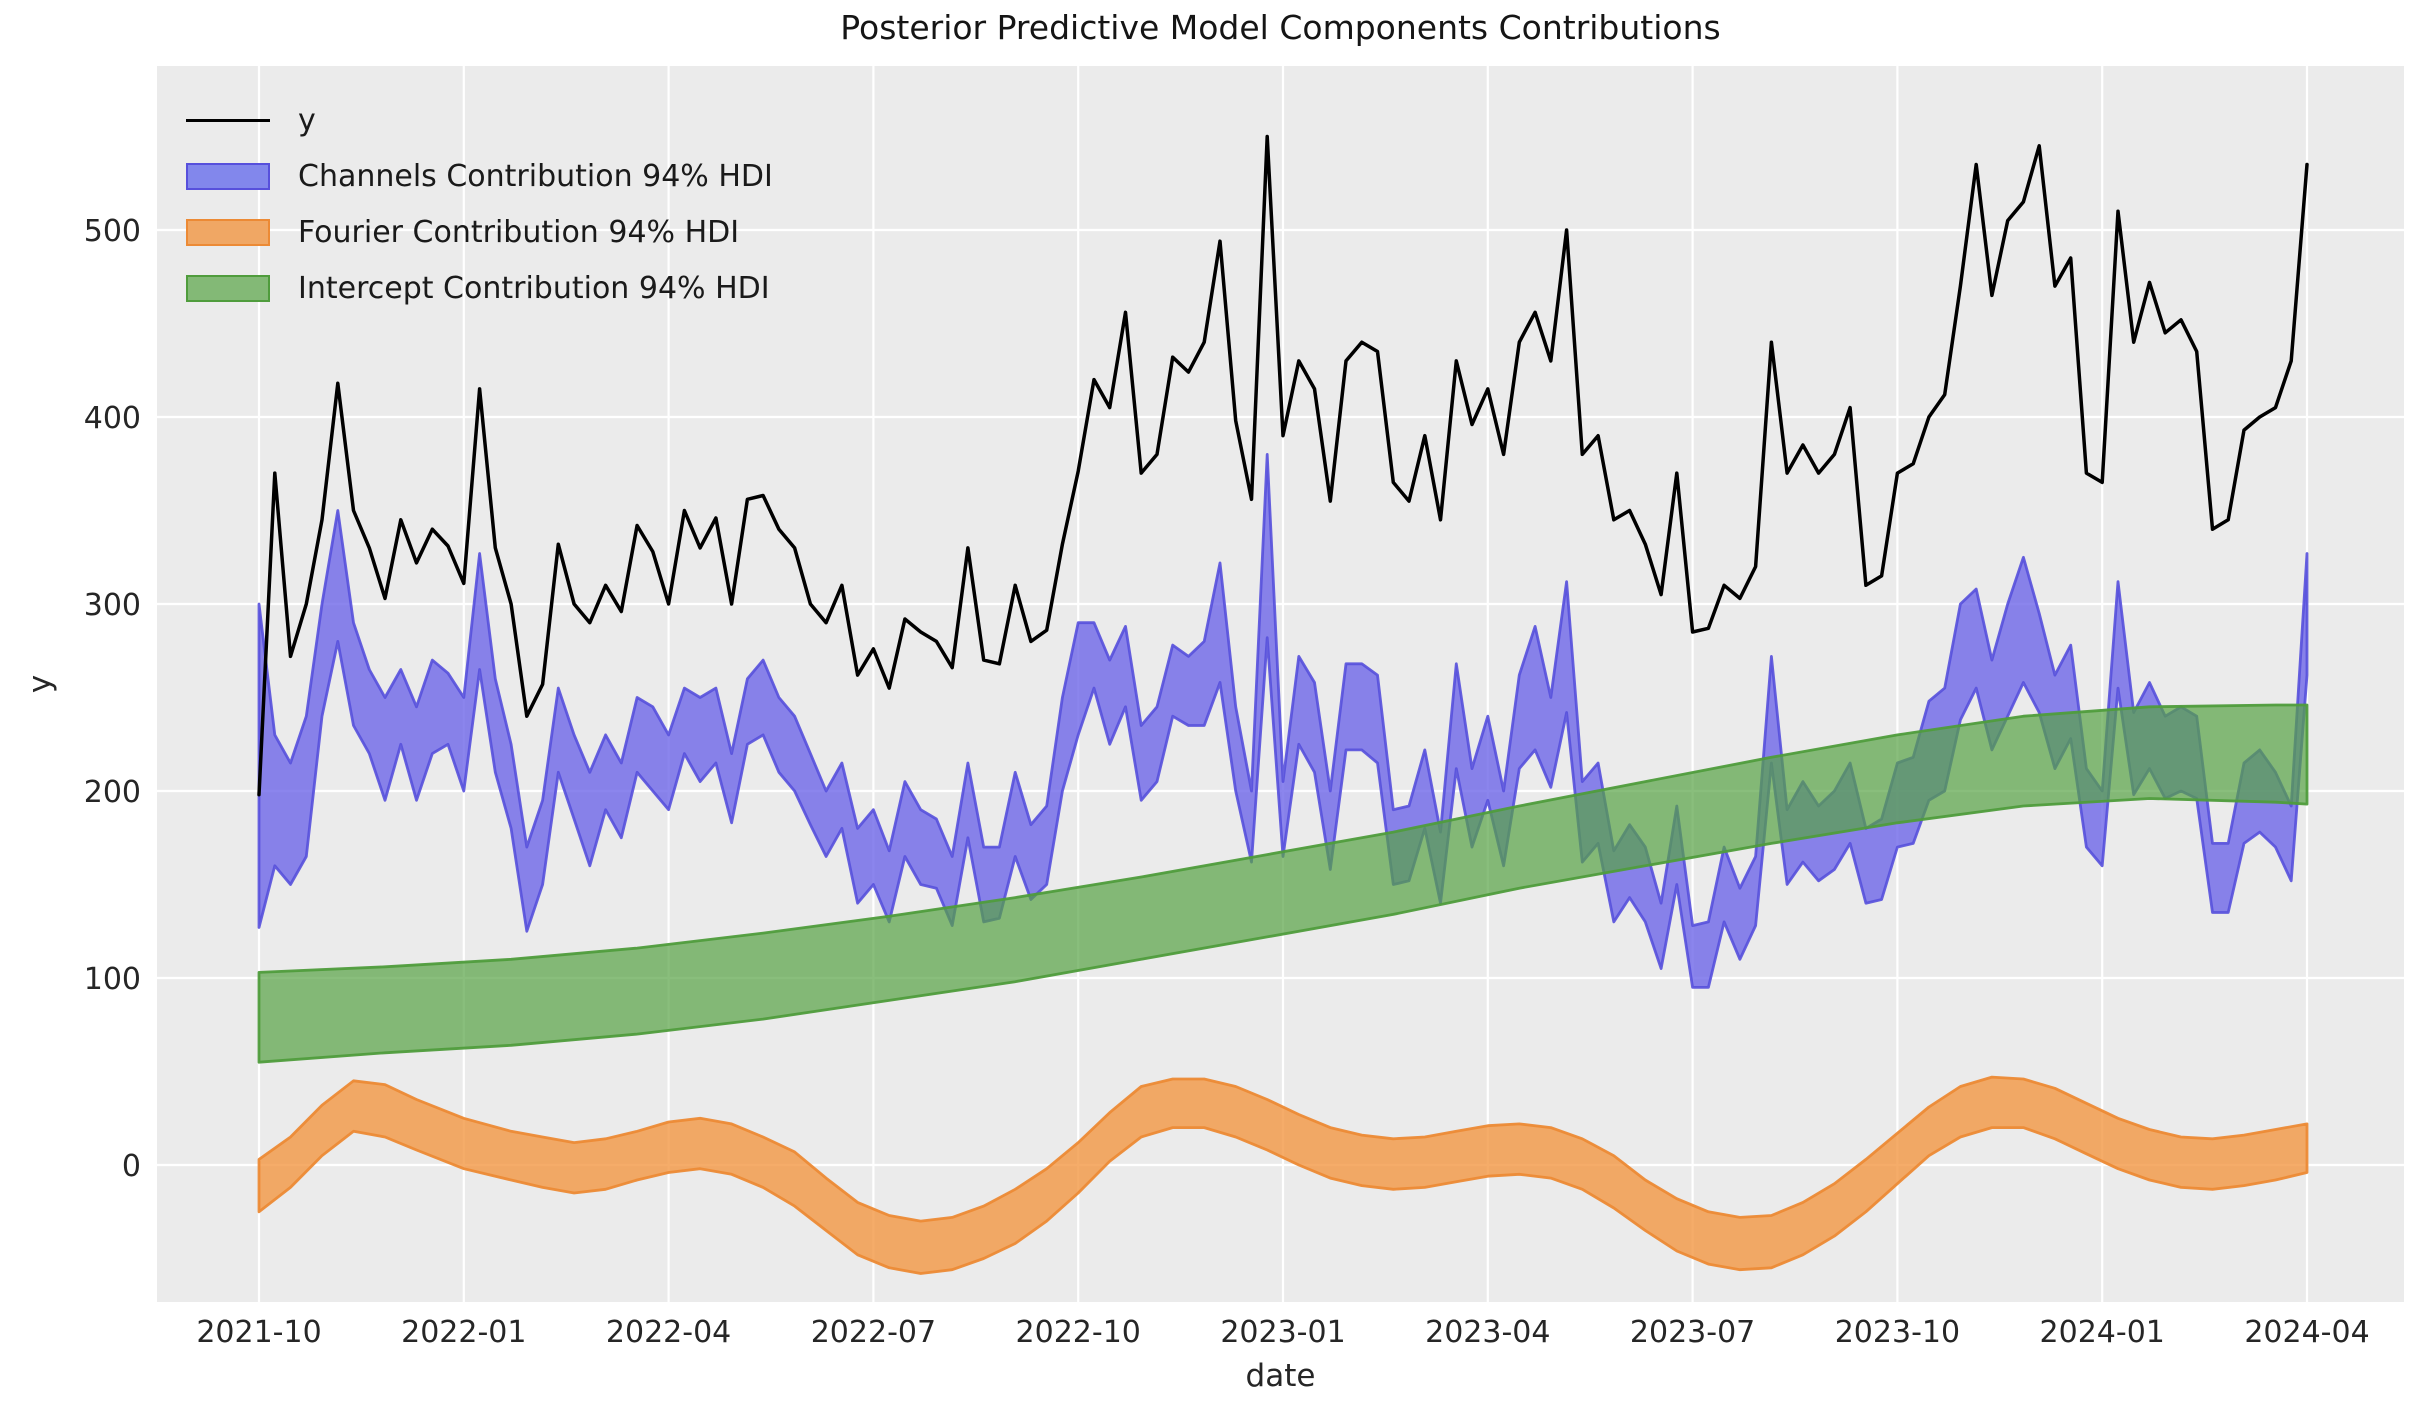  Describe the element at coordinates (668, 1332) in the screenshot. I see `x-tick-label: 2022-04` at that location.